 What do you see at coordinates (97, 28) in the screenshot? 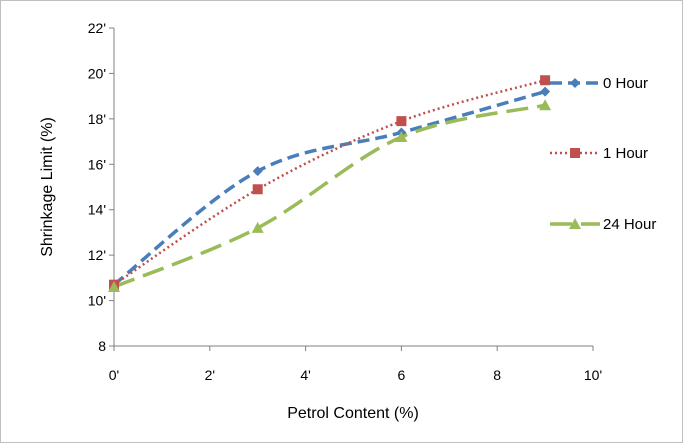
I see `y-tick-label: 22'` at bounding box center [97, 28].